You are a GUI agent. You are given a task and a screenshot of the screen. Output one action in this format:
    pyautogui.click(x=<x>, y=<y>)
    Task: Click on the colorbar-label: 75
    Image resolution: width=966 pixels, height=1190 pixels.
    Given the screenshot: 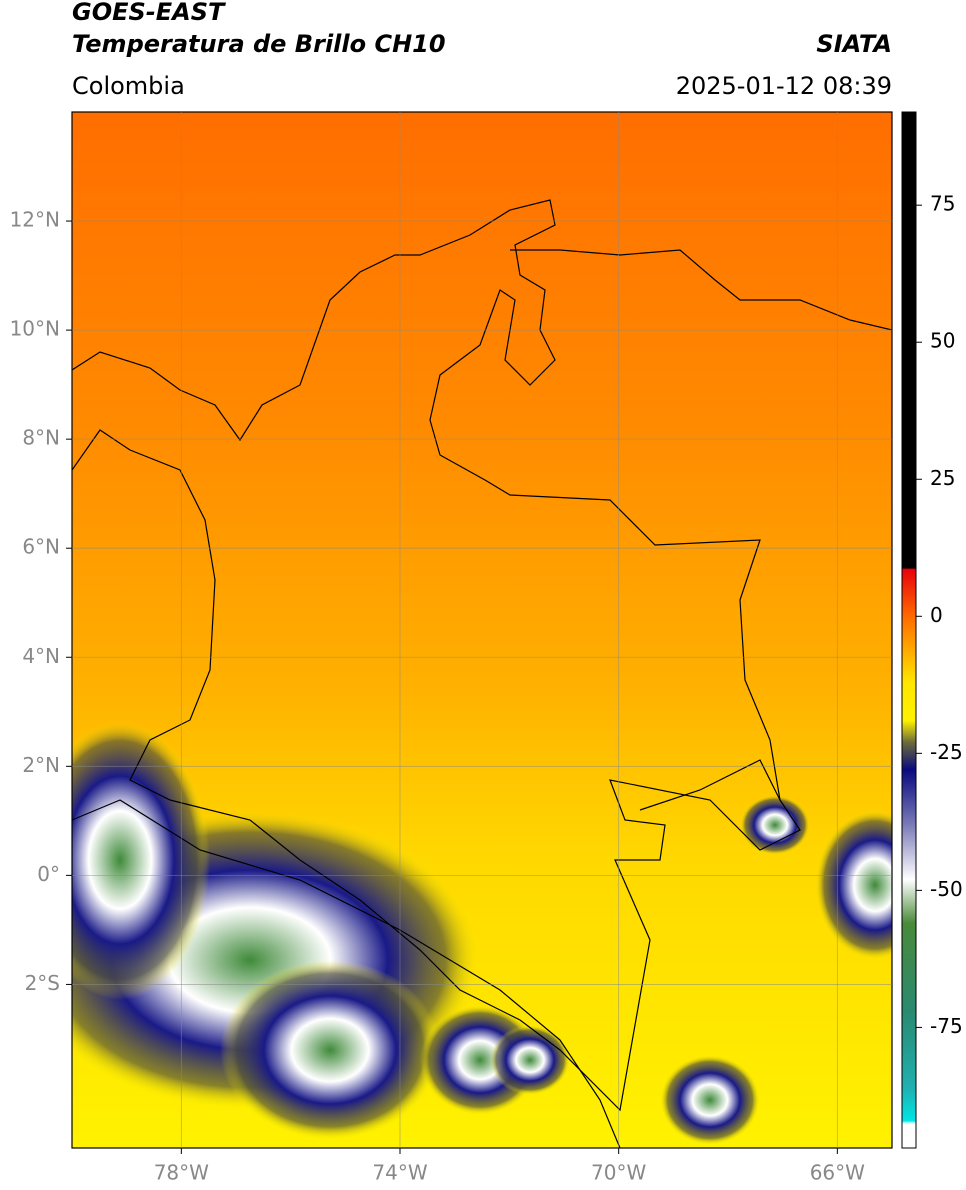 What is the action you would take?
    pyautogui.click(x=942, y=204)
    